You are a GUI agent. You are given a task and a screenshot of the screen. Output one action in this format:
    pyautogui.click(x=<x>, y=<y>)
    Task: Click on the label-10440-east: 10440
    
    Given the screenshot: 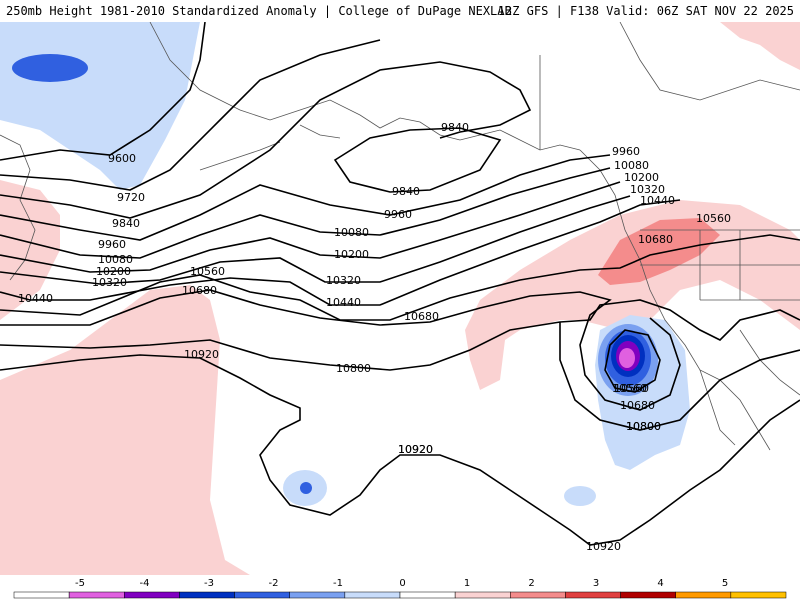 What is the action you would take?
    pyautogui.click(x=657, y=200)
    